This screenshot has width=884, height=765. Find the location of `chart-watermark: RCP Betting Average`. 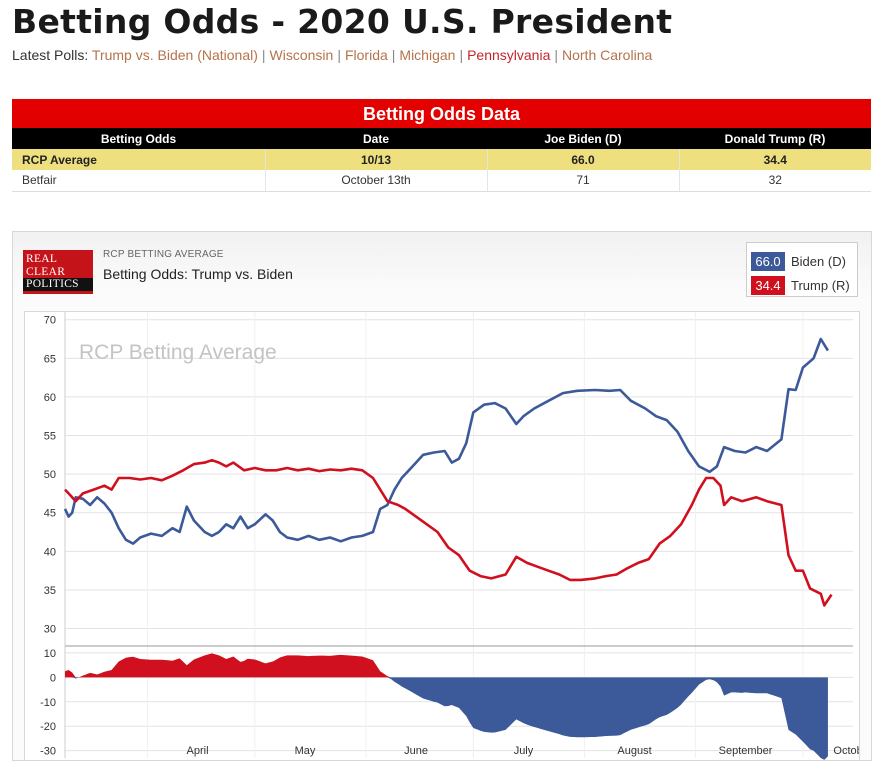

chart-watermark: RCP Betting Average is located at coordinates (178, 352).